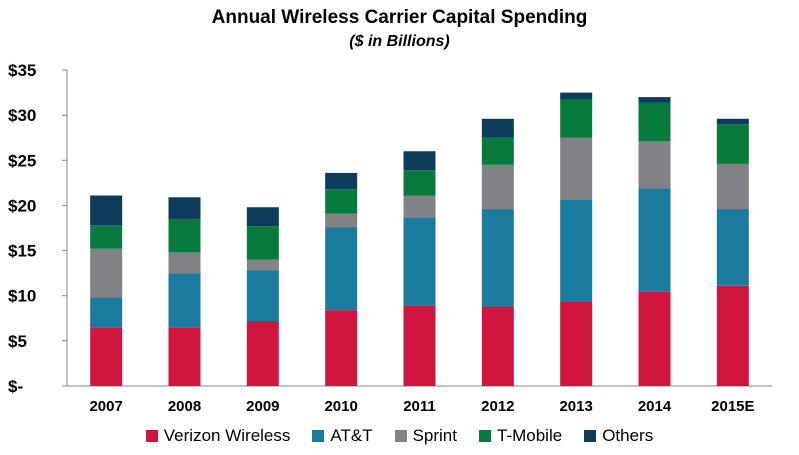 The width and height of the screenshot is (799, 455). I want to click on y-tick-label: $20, so click(22, 205).